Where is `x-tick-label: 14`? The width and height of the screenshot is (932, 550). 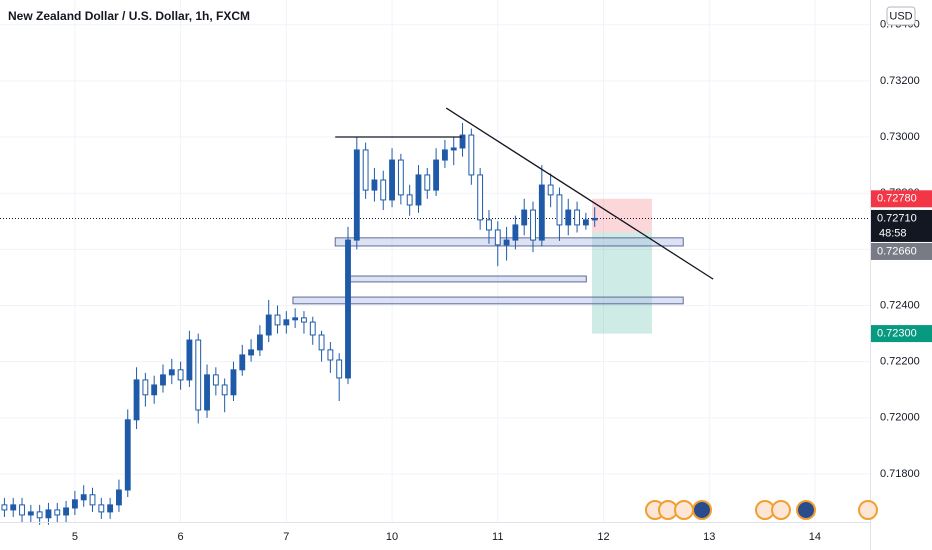 x-tick-label: 14 is located at coordinates (815, 537).